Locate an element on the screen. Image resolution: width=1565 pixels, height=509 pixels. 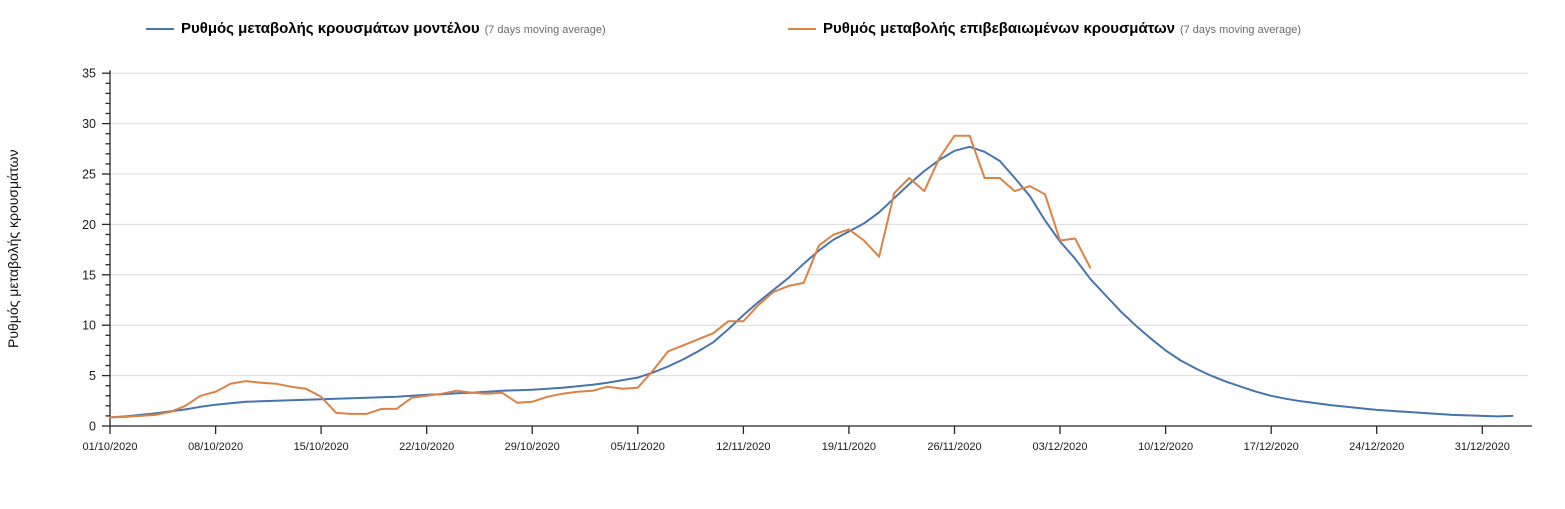
legend-suffix-confirmed: (7 days moving average) is located at coordinates (1240, 30).